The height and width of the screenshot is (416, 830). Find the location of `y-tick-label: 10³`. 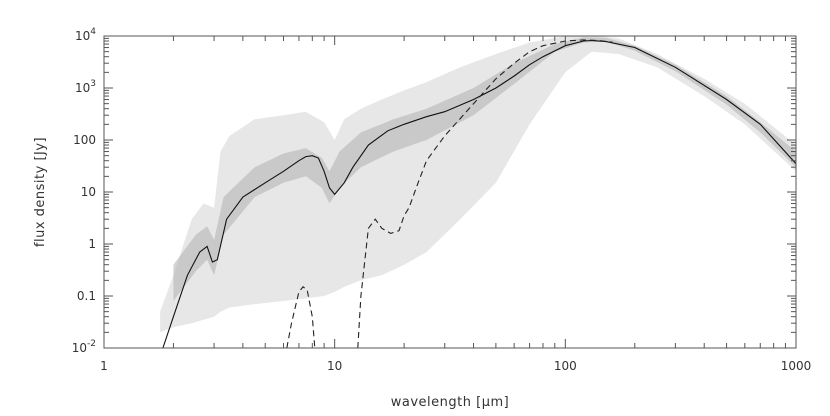

y-tick-label: 10³ is located at coordinates (85, 87).